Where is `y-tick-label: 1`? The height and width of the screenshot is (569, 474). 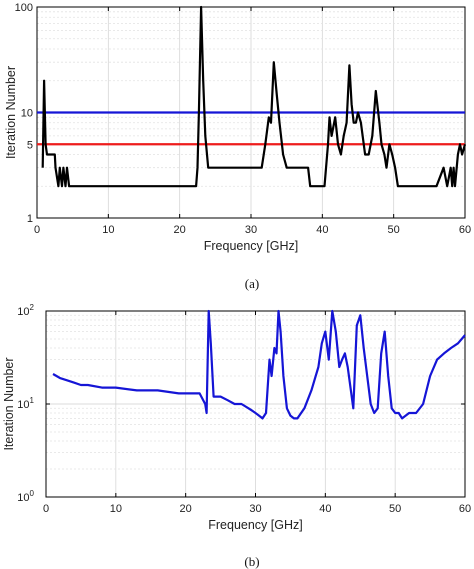 y-tick-label: 1 is located at coordinates (30, 219).